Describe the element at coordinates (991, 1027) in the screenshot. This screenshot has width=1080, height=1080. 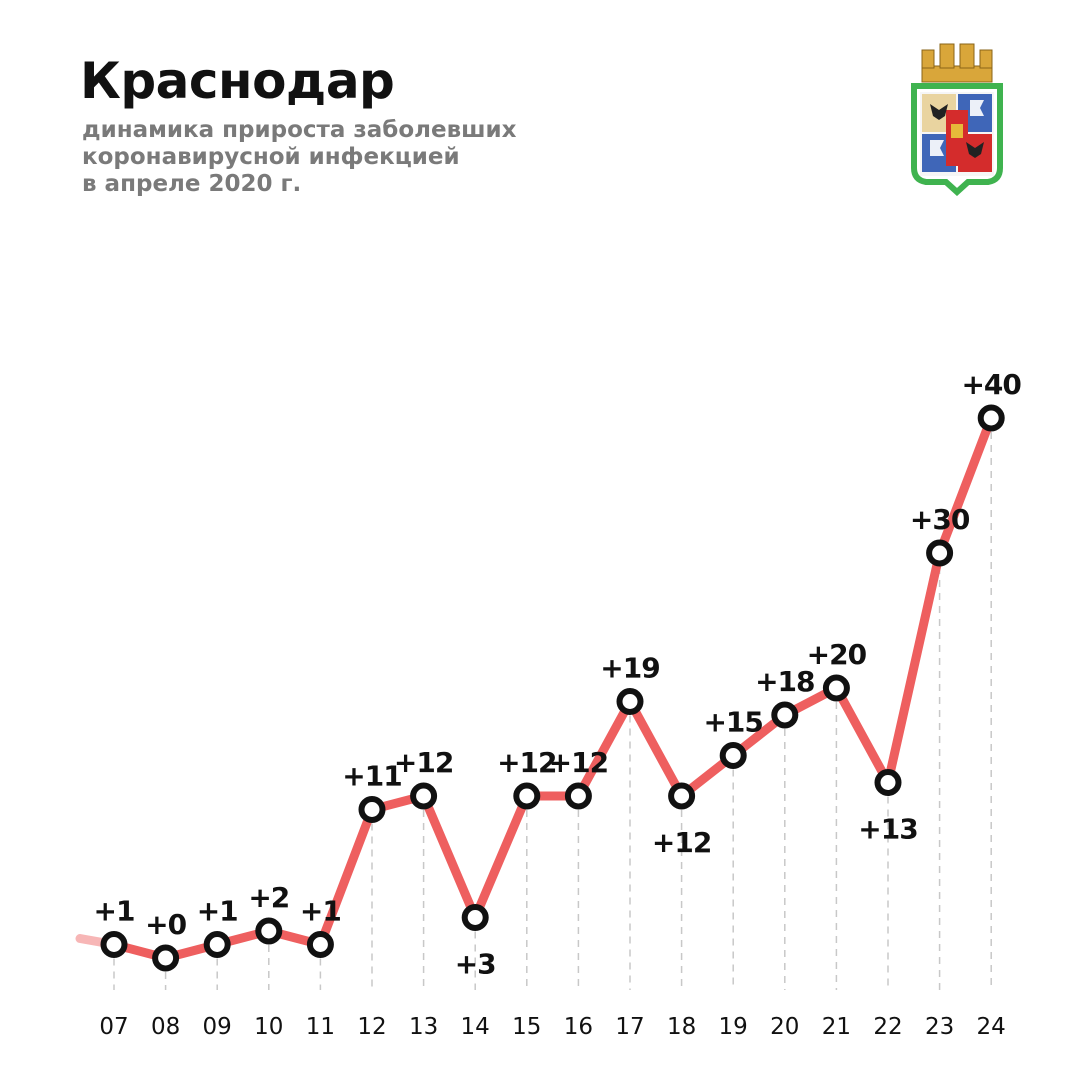
I see `x-tick-label: 24` at that location.